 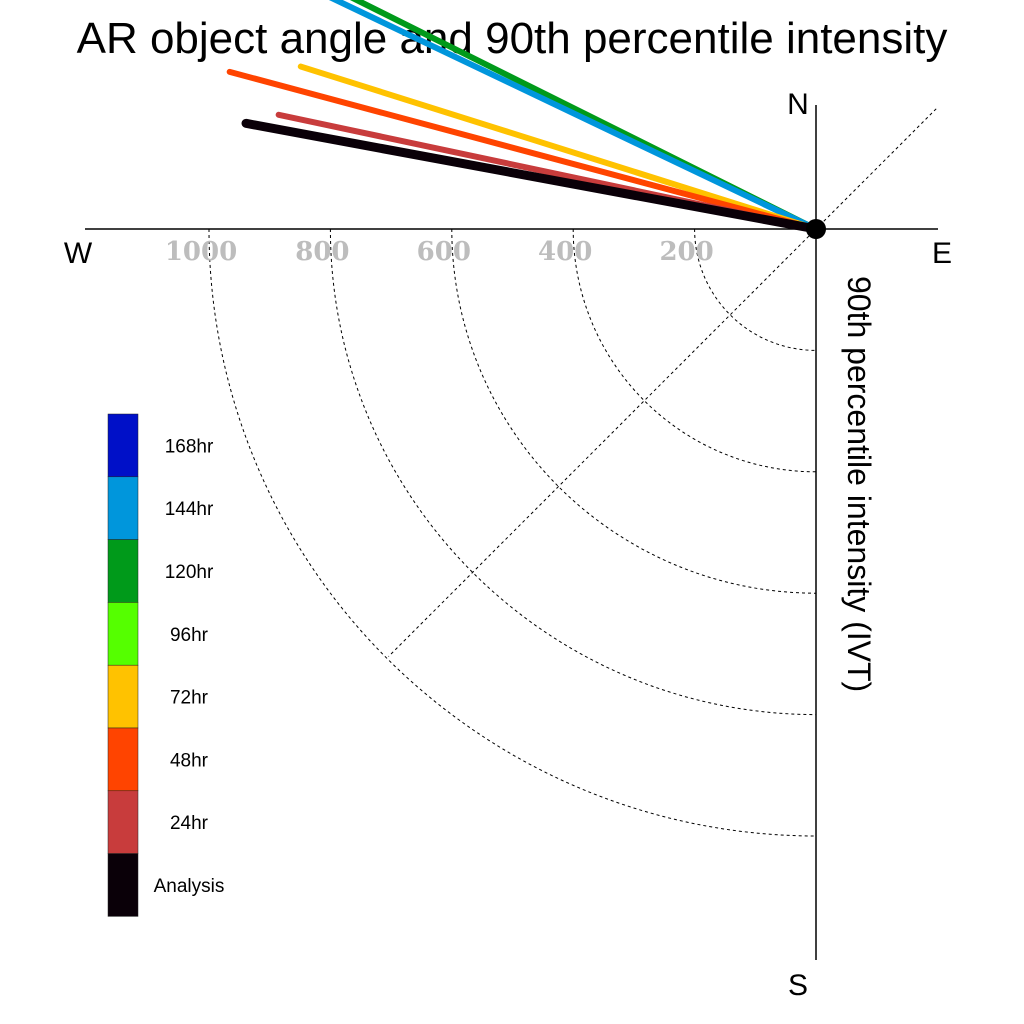 I want to click on tick-label: 1000, so click(x=201, y=252).